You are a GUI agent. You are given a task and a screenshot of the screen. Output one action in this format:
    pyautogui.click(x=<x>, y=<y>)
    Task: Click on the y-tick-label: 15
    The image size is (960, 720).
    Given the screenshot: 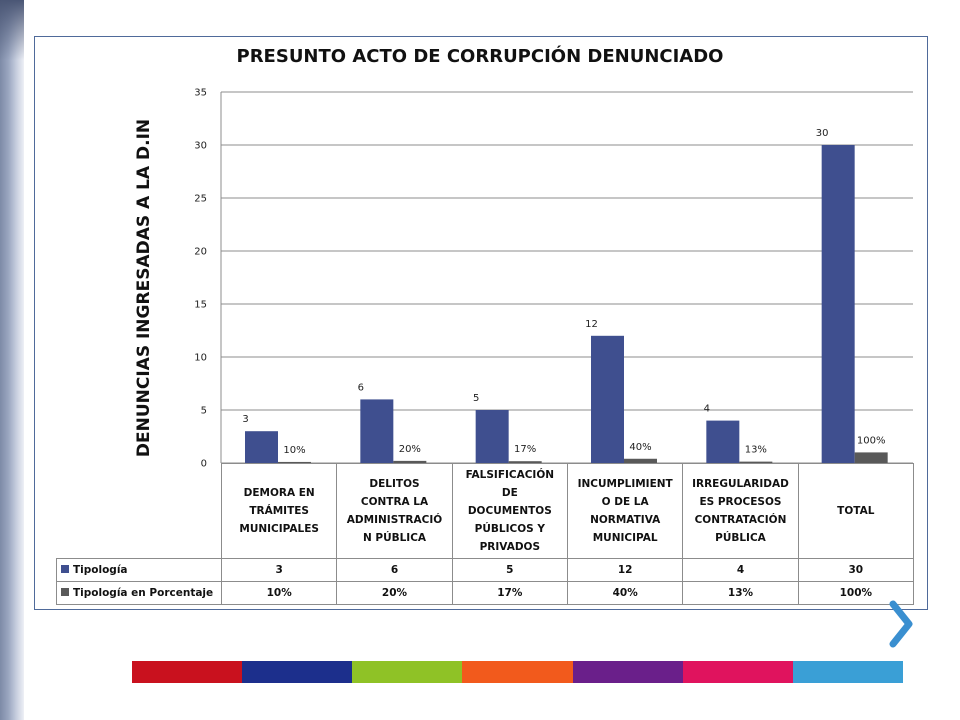 What is the action you would take?
    pyautogui.click(x=200, y=305)
    